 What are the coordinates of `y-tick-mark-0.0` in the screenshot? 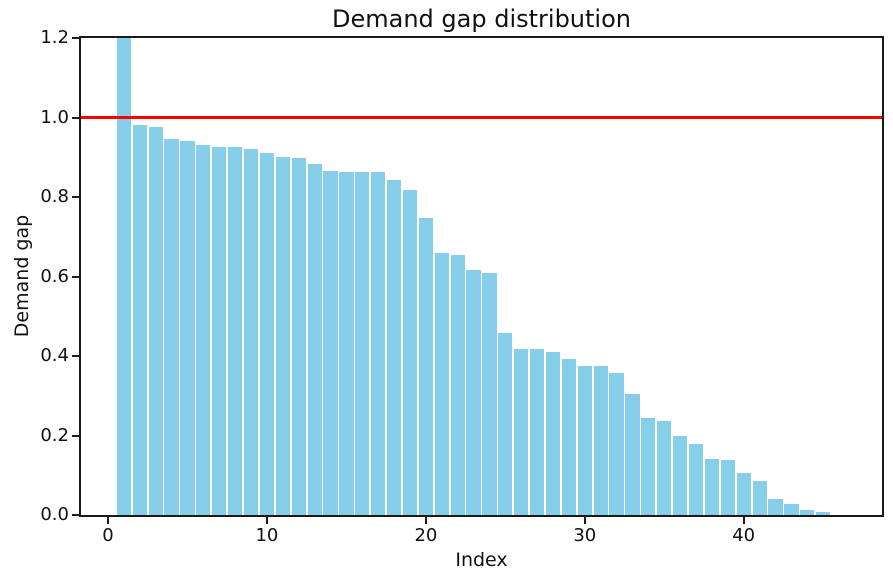 It's located at (75, 515).